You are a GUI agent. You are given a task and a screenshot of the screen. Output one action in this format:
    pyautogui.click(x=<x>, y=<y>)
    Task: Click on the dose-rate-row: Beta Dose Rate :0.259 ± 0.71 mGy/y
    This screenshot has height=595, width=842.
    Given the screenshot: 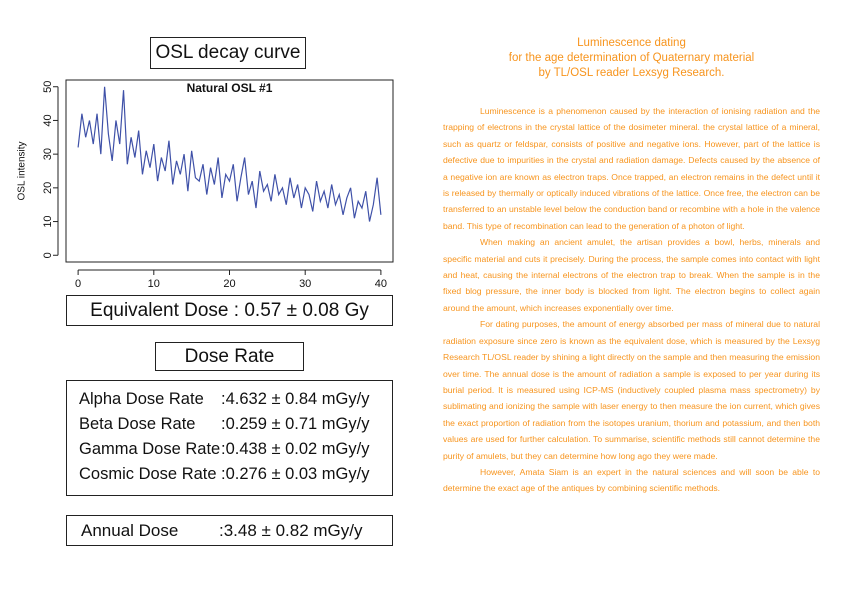 What is the action you would take?
    pyautogui.click(x=235, y=424)
    